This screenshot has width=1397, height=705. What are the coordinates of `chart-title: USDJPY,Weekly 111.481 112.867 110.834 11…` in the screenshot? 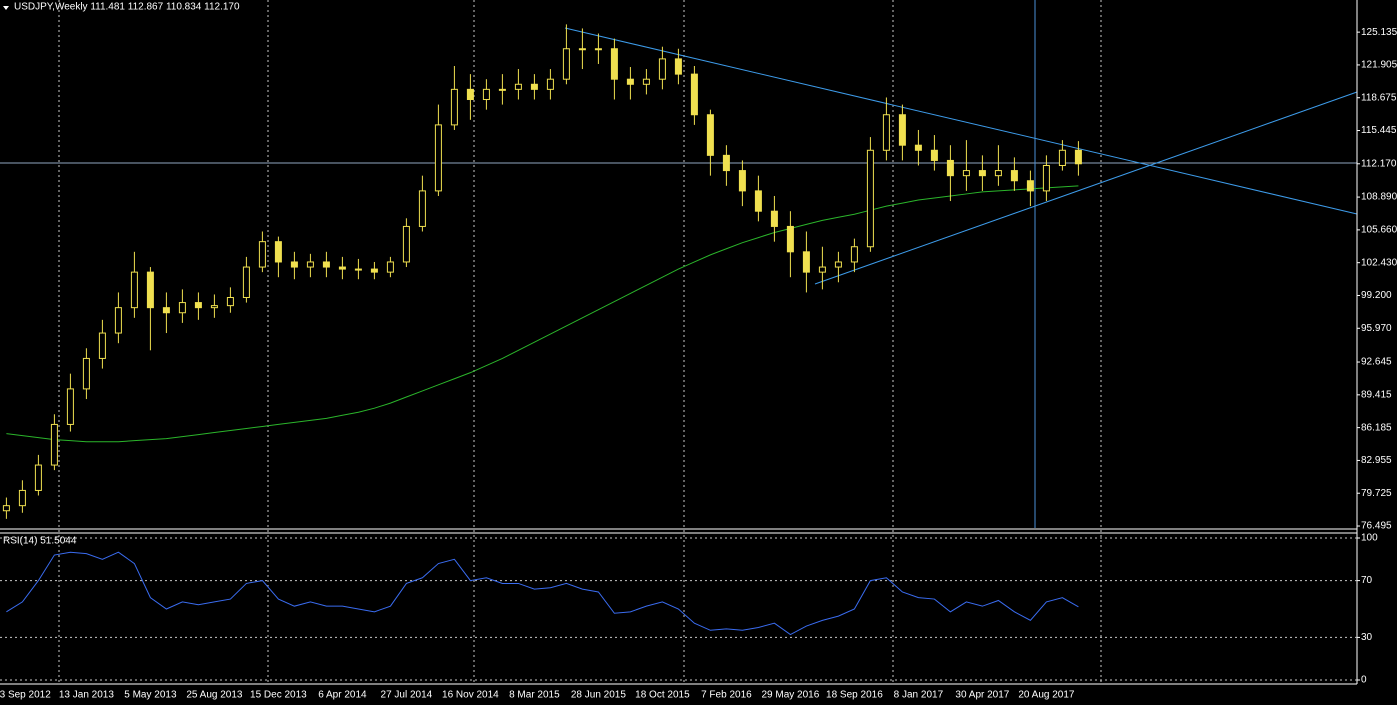 It's located at (127, 7).